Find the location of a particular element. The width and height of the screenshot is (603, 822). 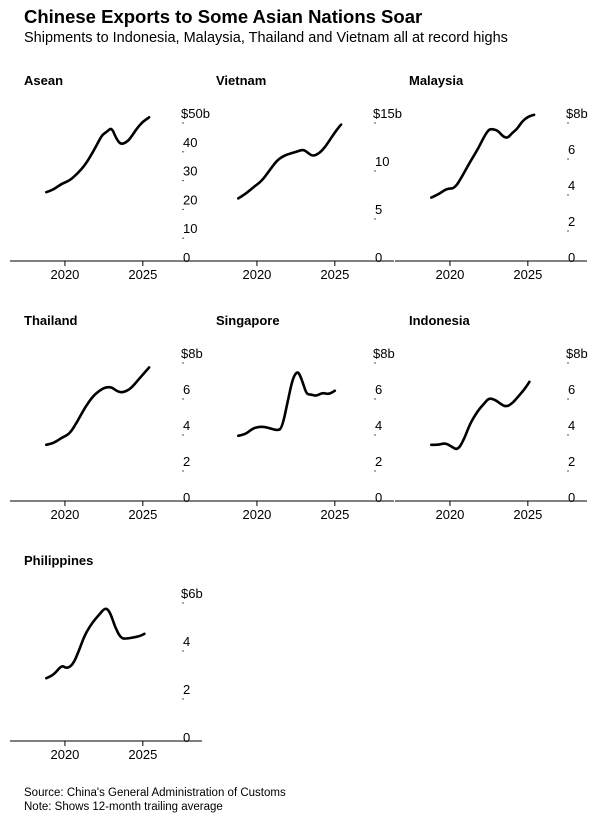

panel-thailand: Thailand 0 2 4 6 $8b 2020 2025 is located at coordinates (107, 423).